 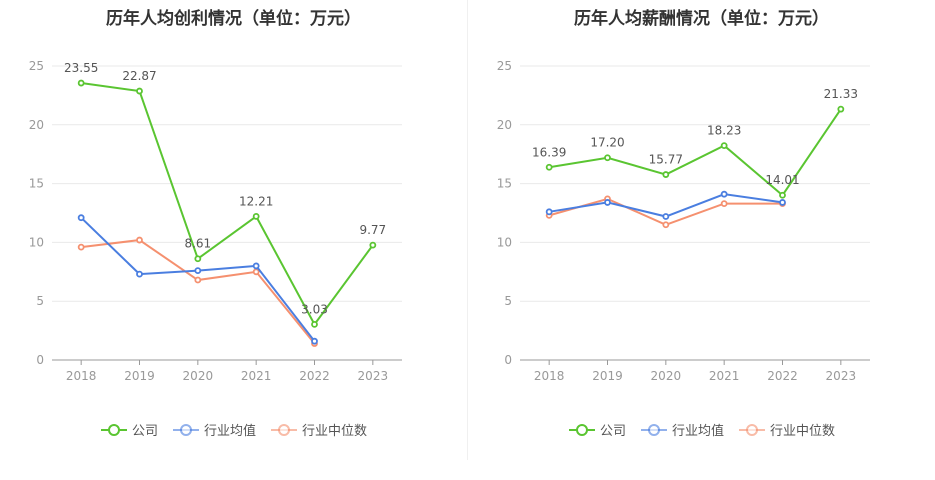 What do you see at coordinates (665, 211) in the screenshot?
I see `series-line-industry_median` at bounding box center [665, 211].